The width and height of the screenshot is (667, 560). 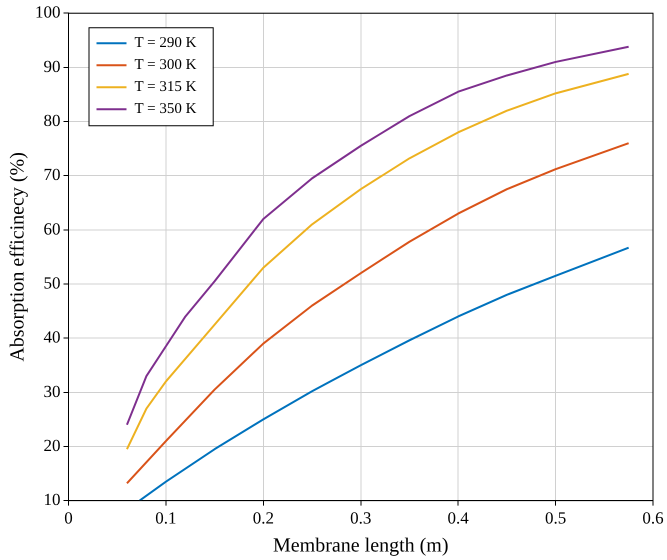 What do you see at coordinates (68, 518) in the screenshot?
I see `x-tick-label: 0` at bounding box center [68, 518].